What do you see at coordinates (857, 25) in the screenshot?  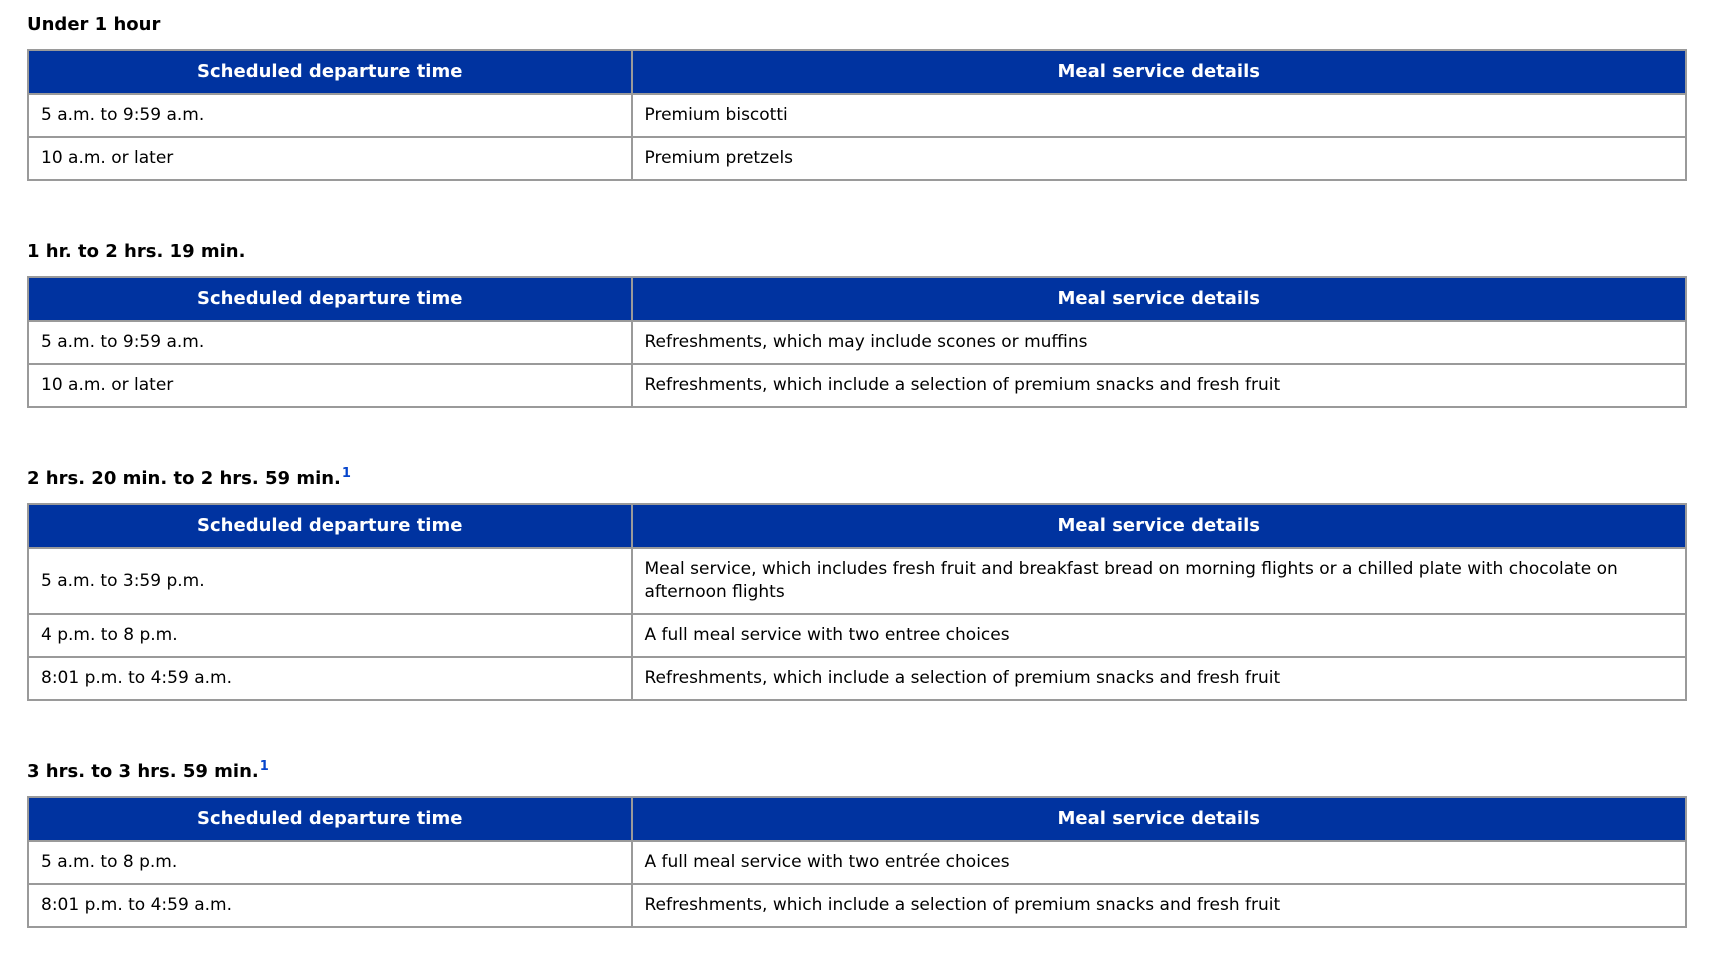 I see `section-heading: Under 1 hour` at bounding box center [857, 25].